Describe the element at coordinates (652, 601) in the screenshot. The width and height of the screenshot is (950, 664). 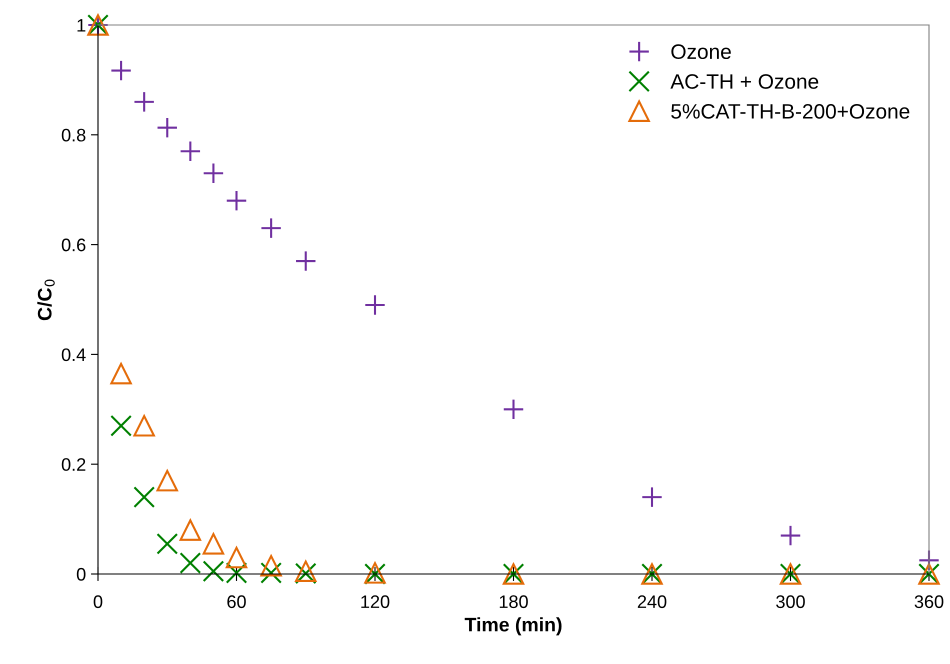
I see `x-tick-label: 240` at that location.